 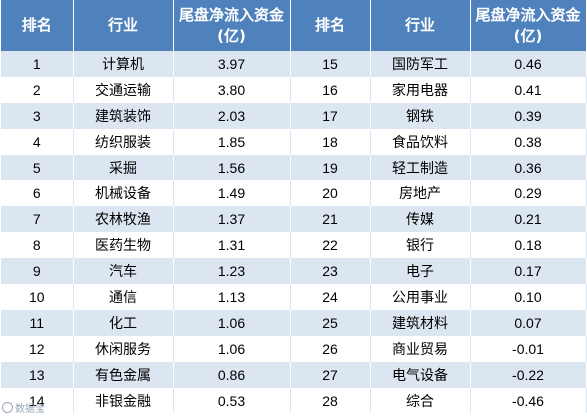 I want to click on industry-cell: 建筑材料, so click(x=420, y=322).